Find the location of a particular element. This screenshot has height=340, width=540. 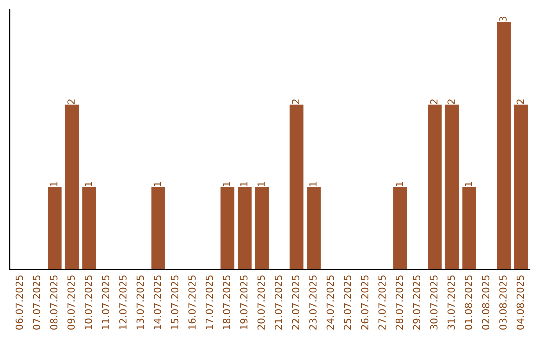

x-tick-label: 30.07.2025 is located at coordinates (434, 303).